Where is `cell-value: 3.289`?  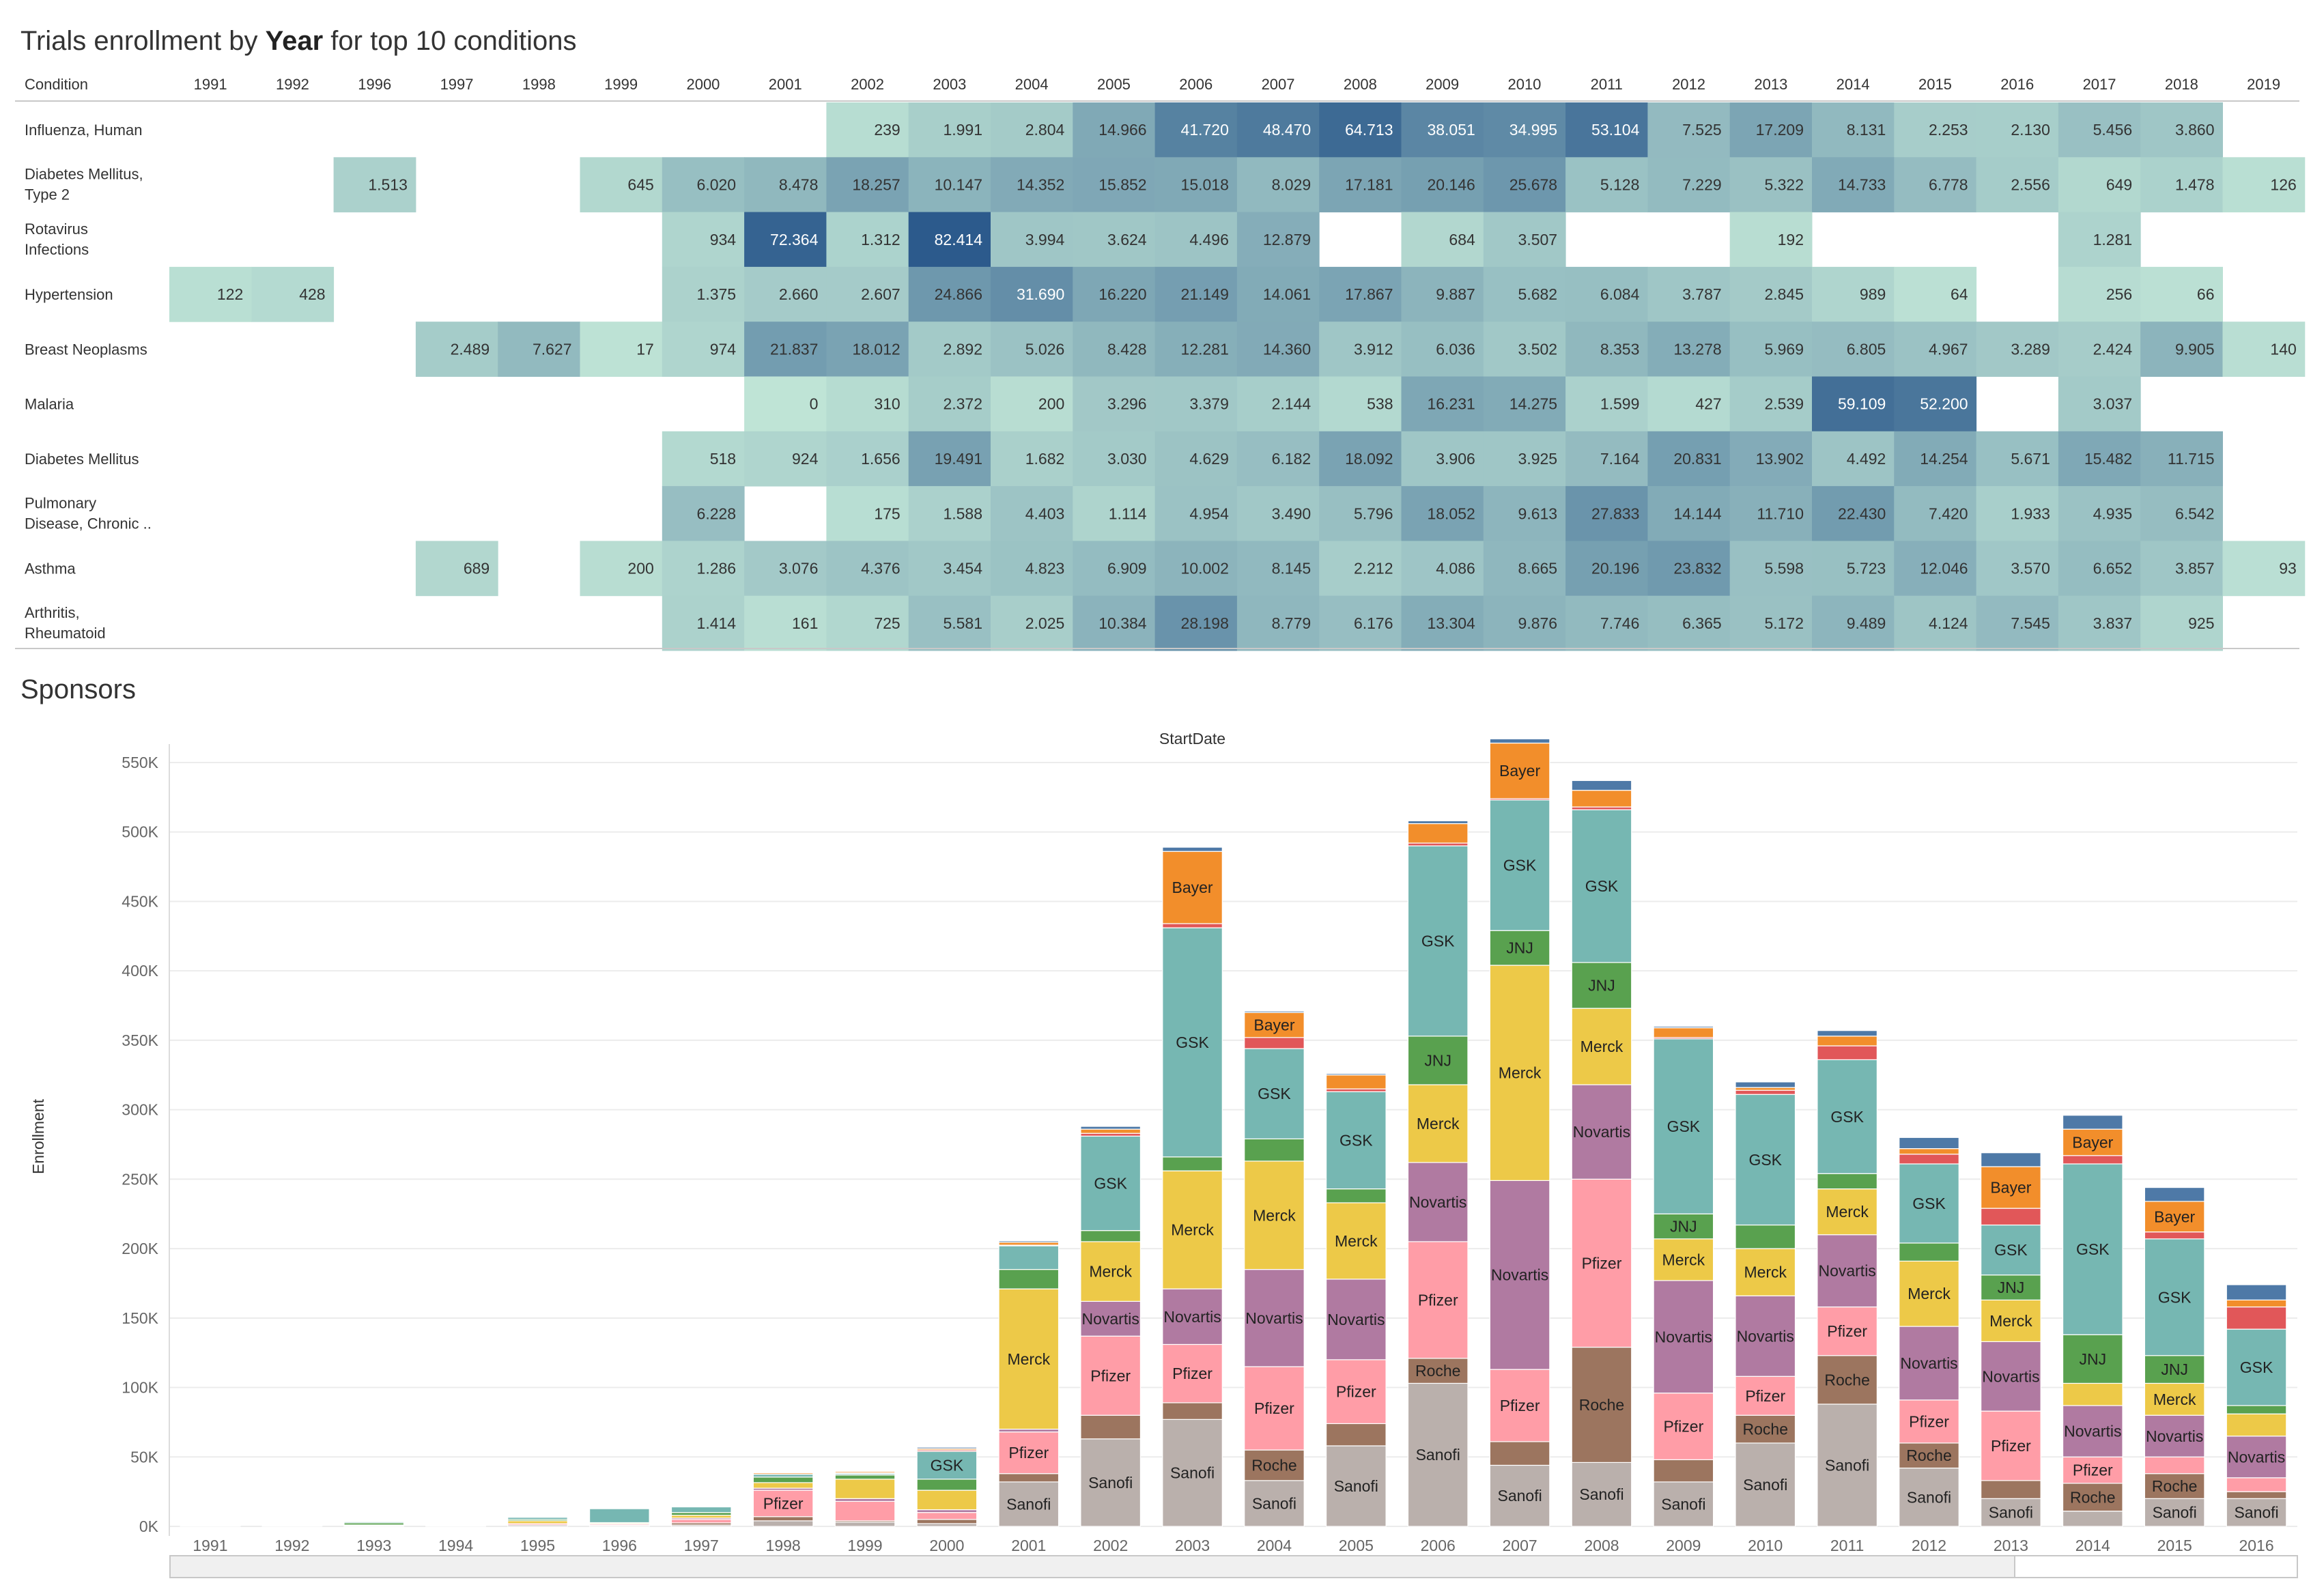 cell-value: 3.289 is located at coordinates (2030, 349).